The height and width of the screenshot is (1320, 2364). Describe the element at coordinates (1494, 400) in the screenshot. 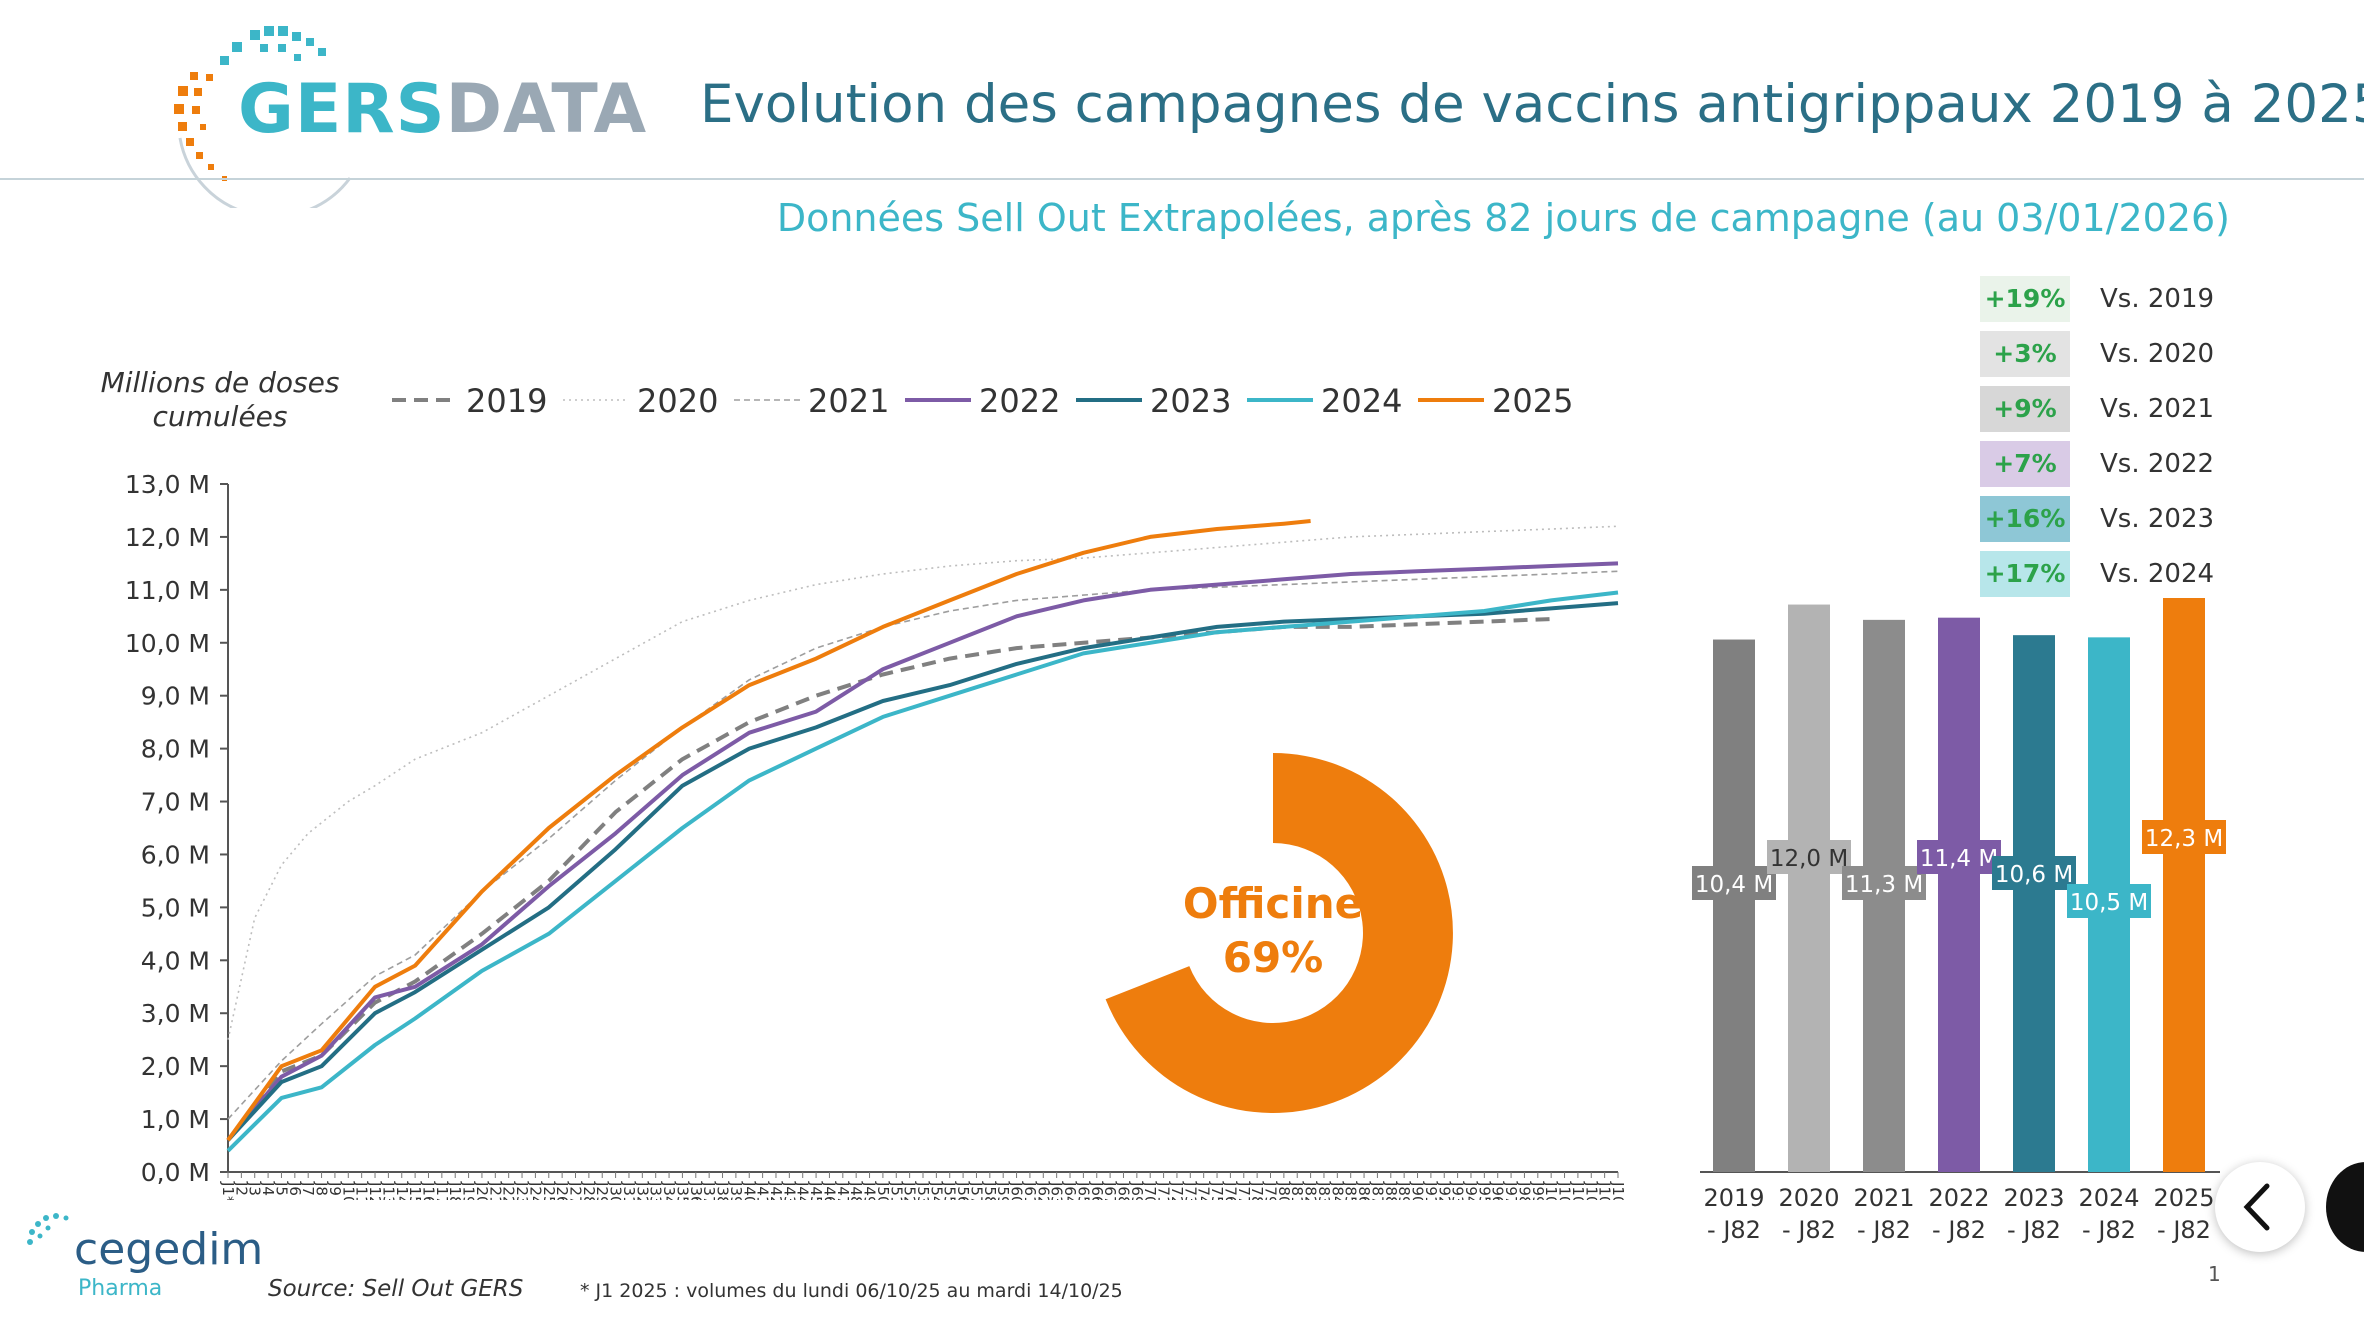

I see `legend-item-2025: 2025` at that location.